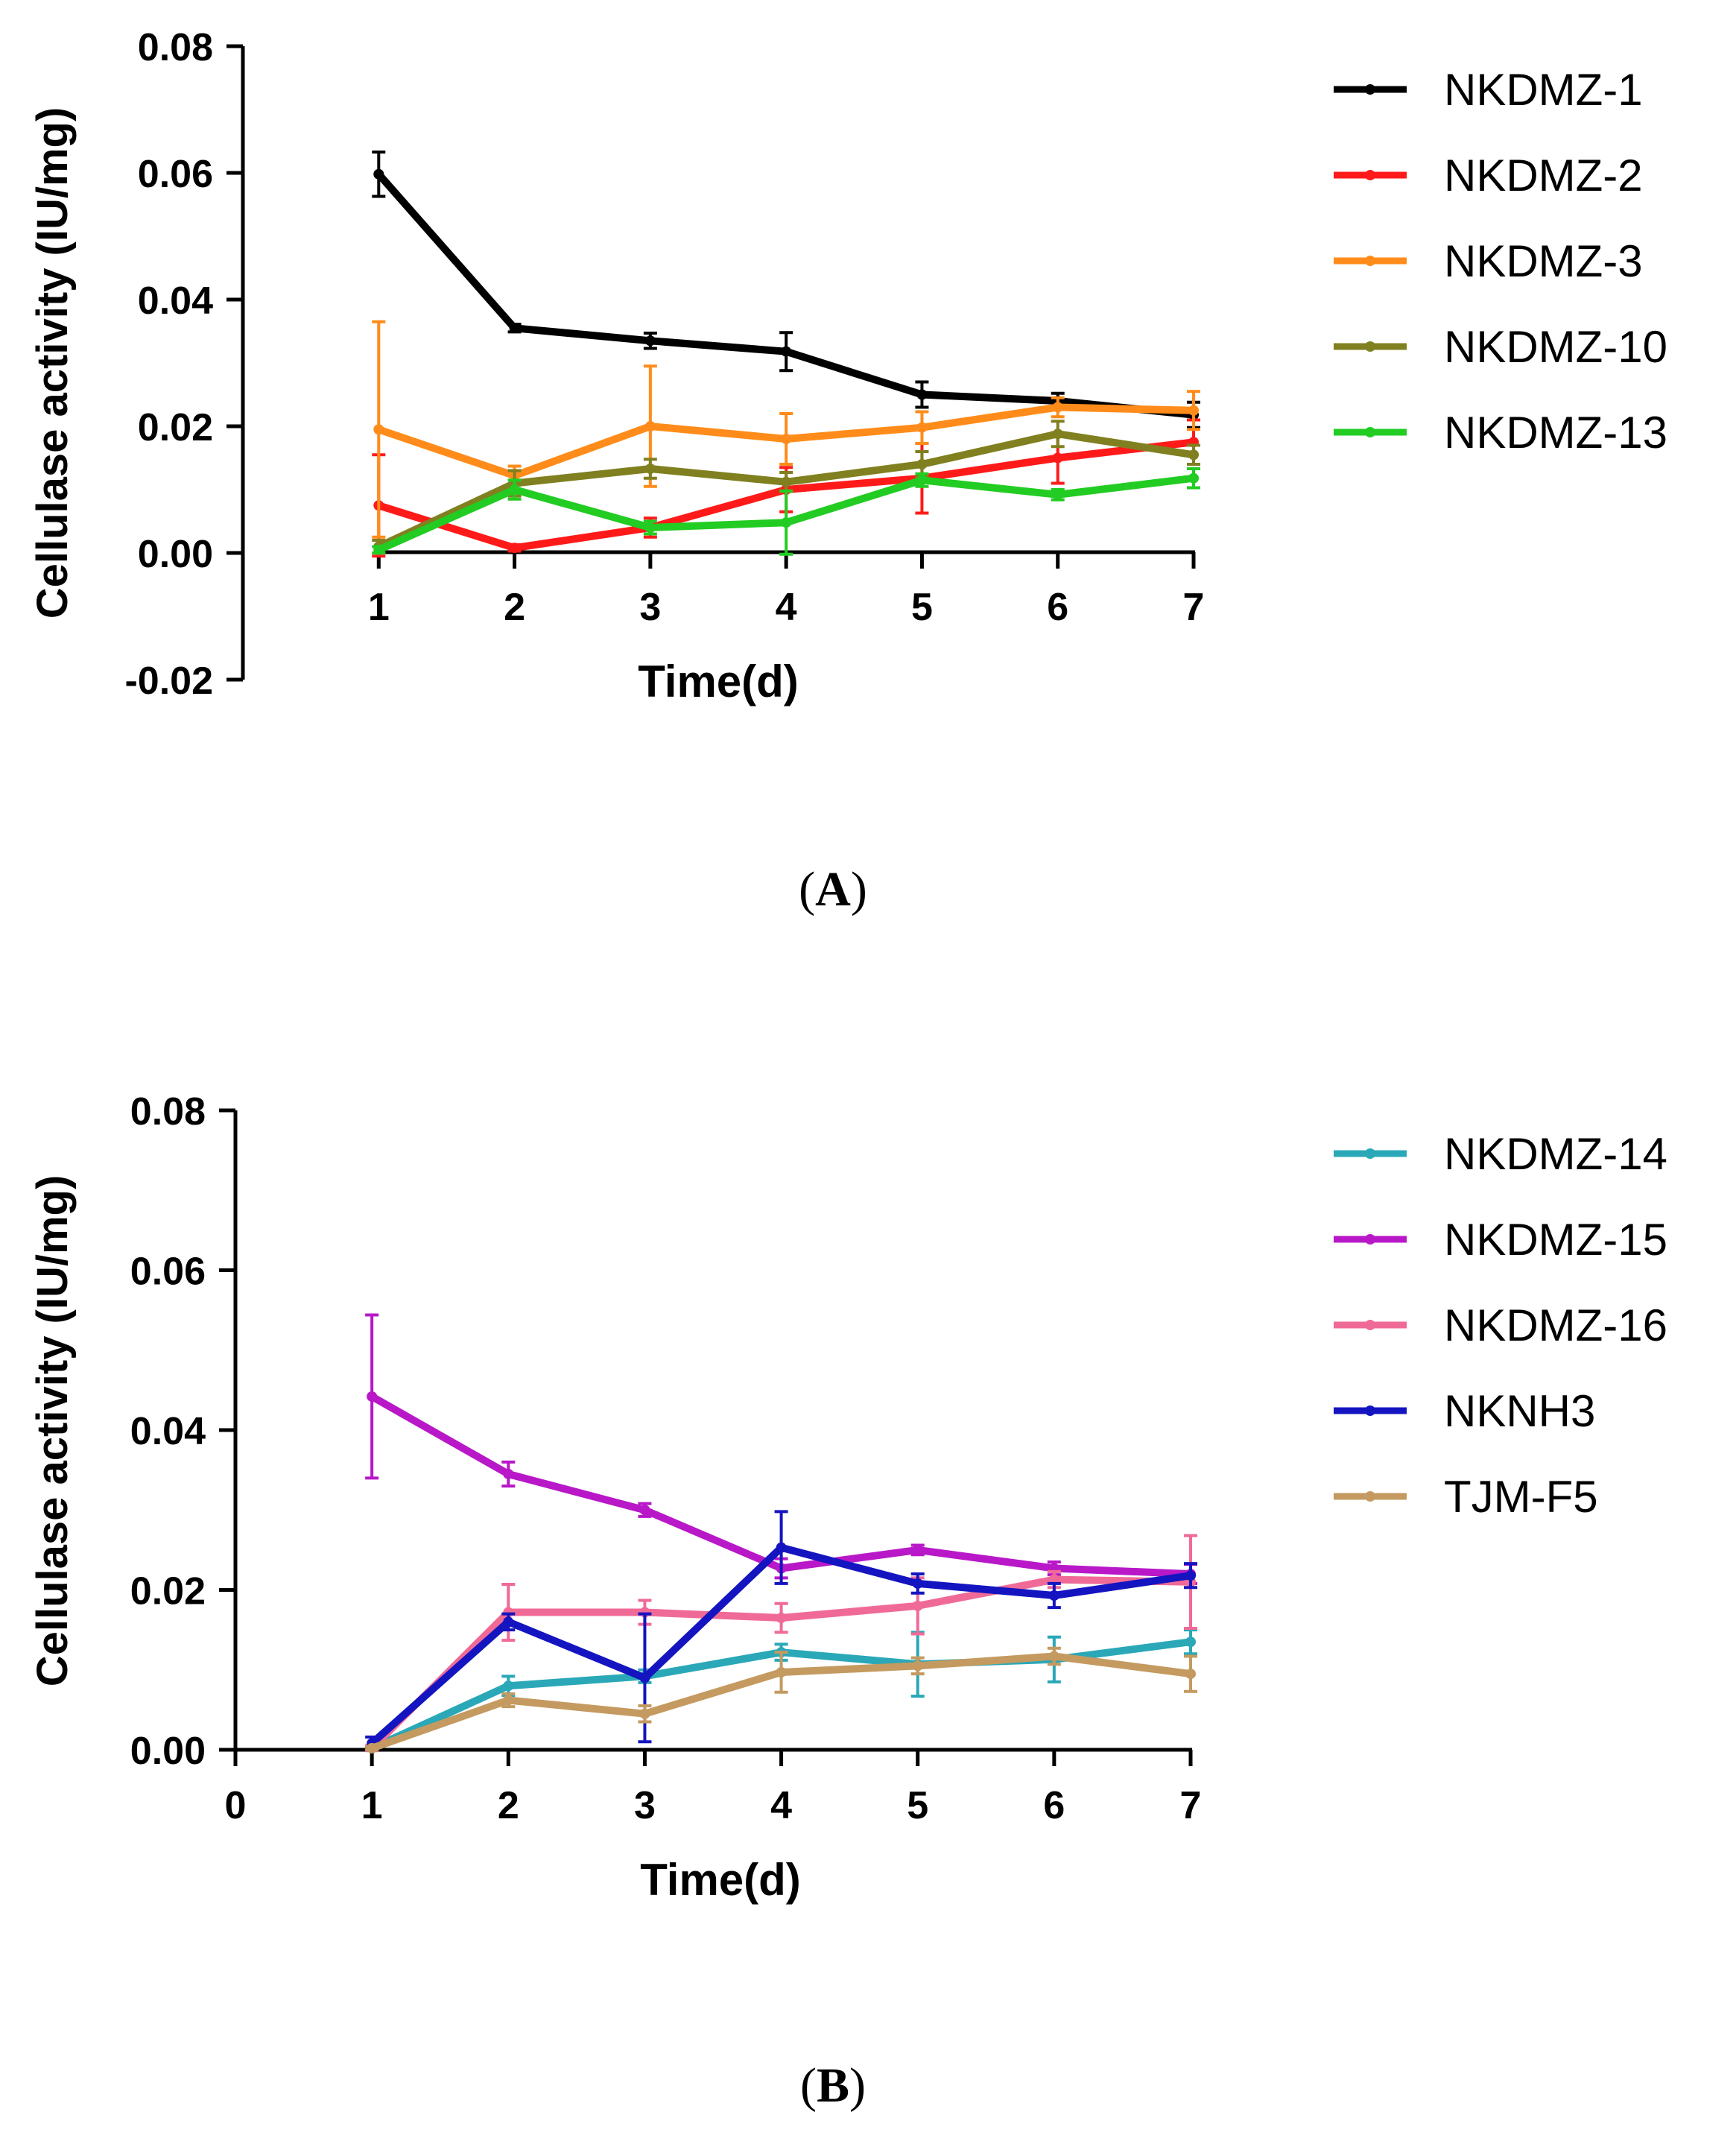 The height and width of the screenshot is (2144, 1736). I want to click on panel-caption: (A), so click(833, 889).